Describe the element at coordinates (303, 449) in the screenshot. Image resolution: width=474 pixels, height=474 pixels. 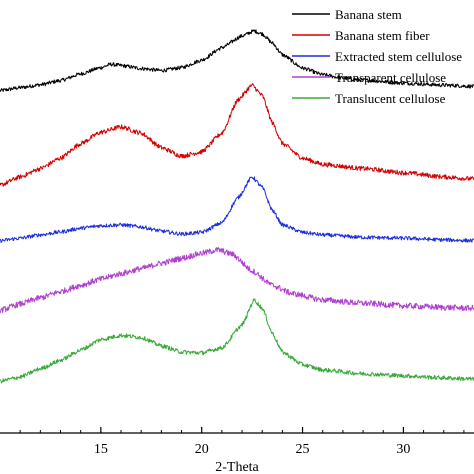
I see `x-tick-label: 25` at that location.